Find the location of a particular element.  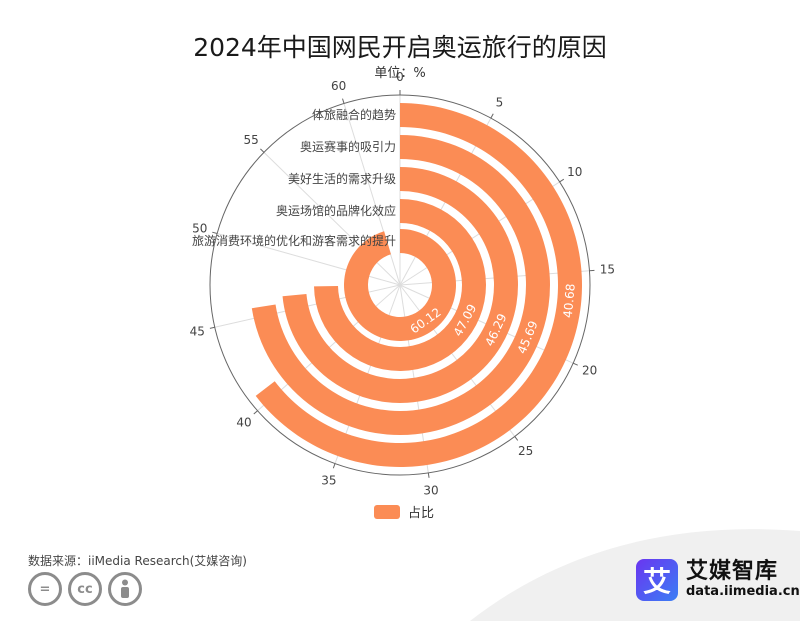

cc-icon: cc is located at coordinates (85, 589).